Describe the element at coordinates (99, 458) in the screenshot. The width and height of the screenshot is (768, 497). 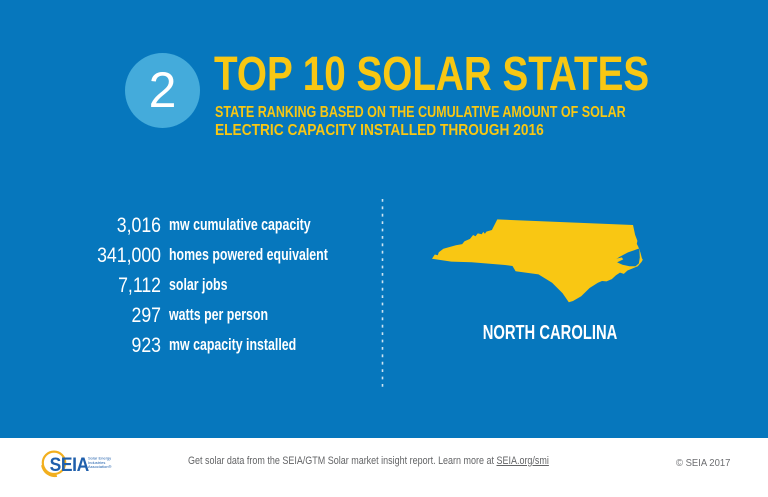
I see `svg-text: Solar Energy` at that location.